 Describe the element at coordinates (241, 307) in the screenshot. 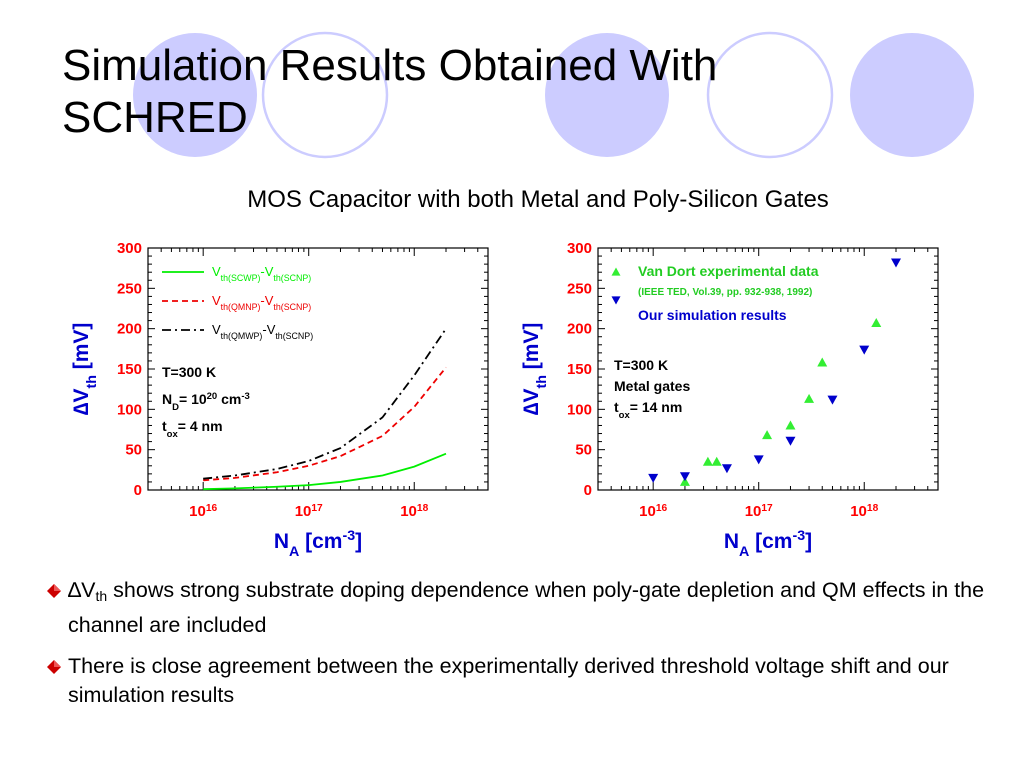

I see `legend-label-sub: th(QMNP)` at that location.